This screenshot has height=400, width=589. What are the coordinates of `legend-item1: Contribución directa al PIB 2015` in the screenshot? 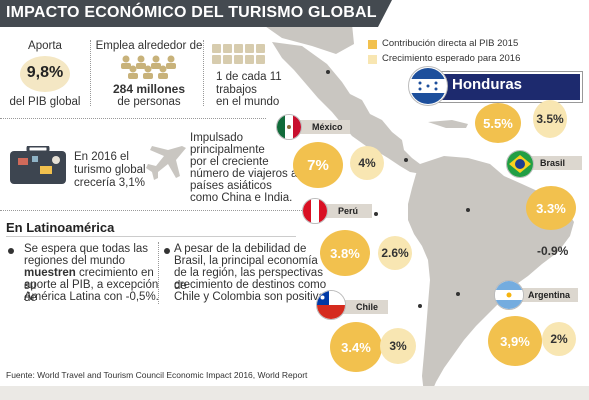 It's located at (450, 43).